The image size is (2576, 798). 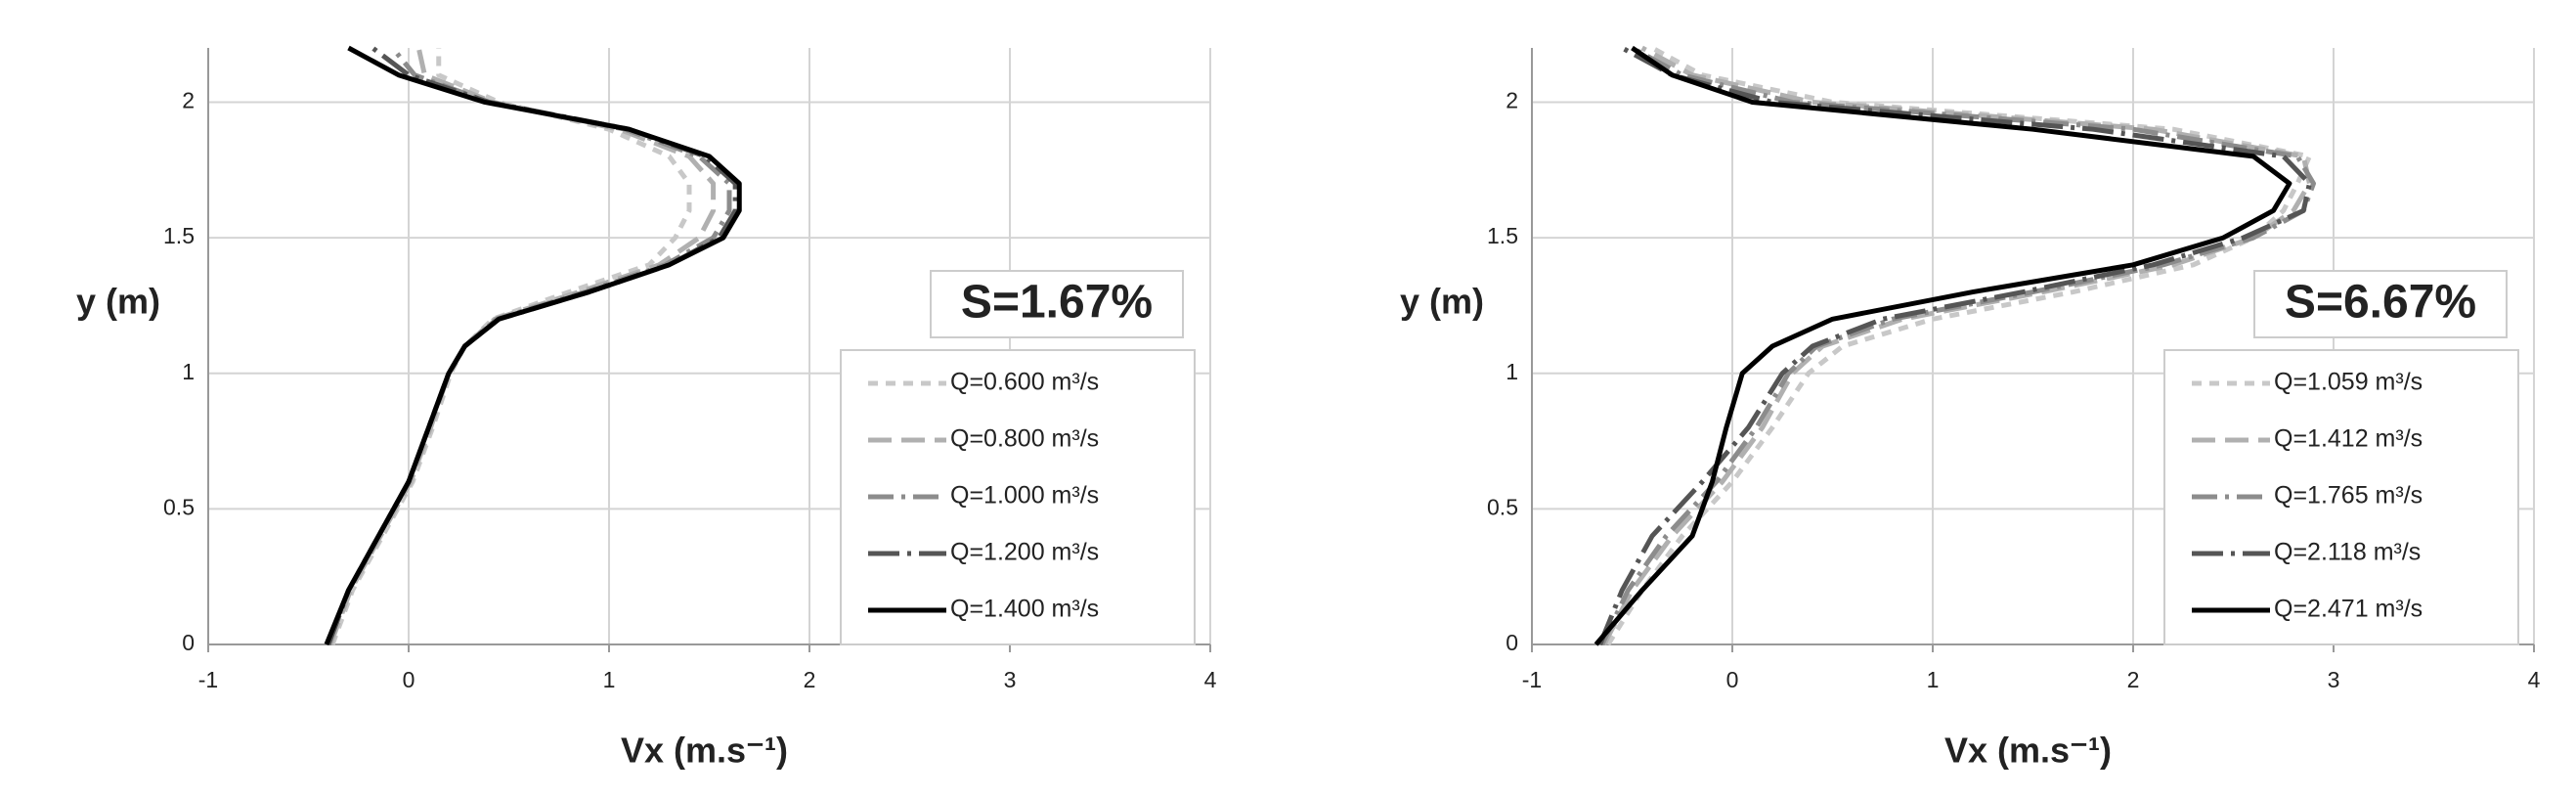 I want to click on legend-label: Q=1.200 m³/s, so click(x=1024, y=552).